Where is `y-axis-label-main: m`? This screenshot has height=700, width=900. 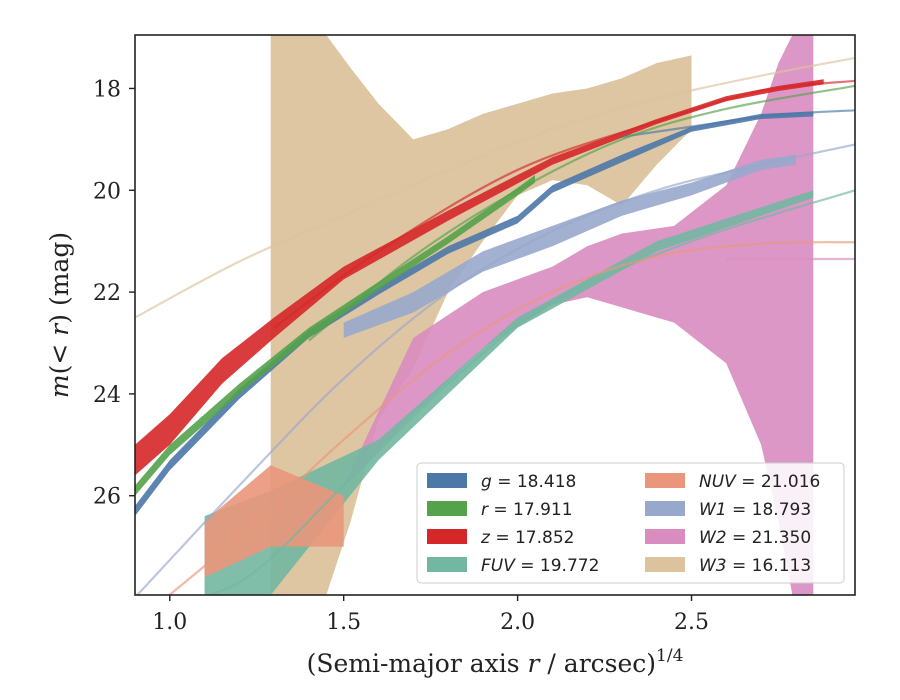
y-axis-label-main: m is located at coordinates (59, 386).